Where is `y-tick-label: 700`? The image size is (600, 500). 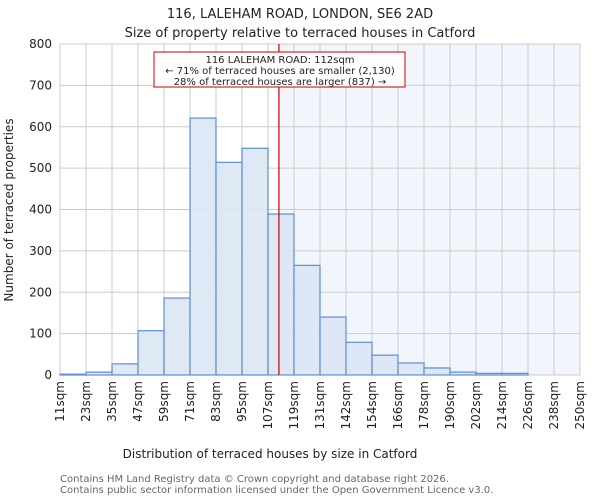 y-tick-label: 700 is located at coordinates (40, 85).